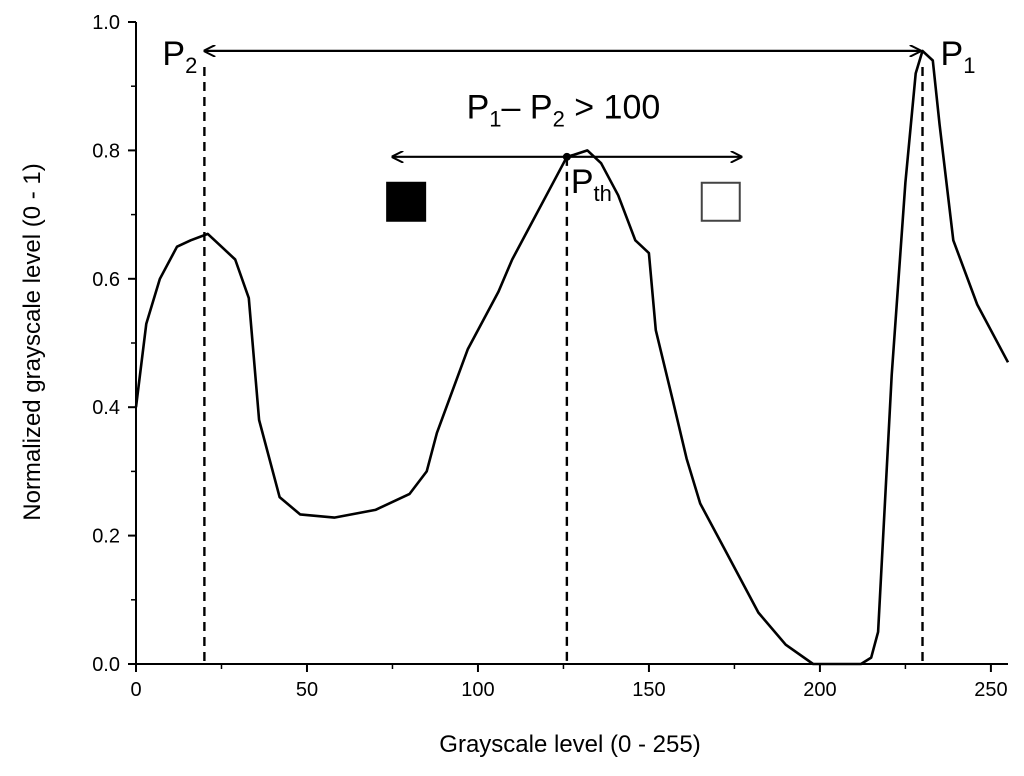  What do you see at coordinates (135, 690) in the screenshot?
I see `x-tick-label: 0` at bounding box center [135, 690].